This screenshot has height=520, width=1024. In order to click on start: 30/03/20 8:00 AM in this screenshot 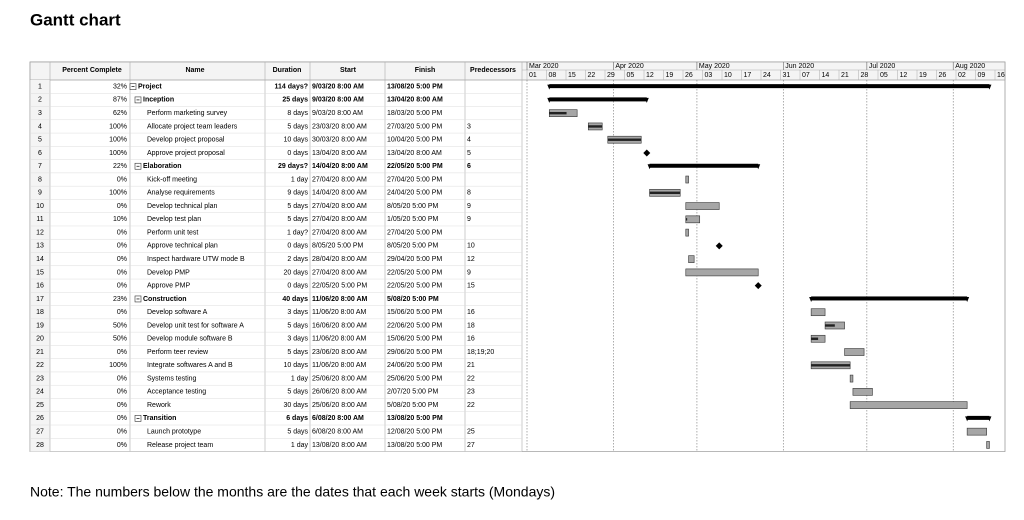, I will do `click(339, 140)`.